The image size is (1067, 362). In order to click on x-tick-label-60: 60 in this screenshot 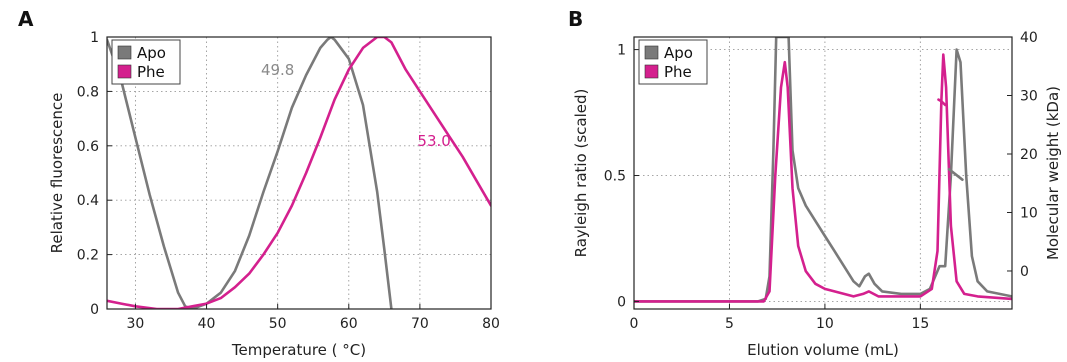, I will do `click(349, 324)`.